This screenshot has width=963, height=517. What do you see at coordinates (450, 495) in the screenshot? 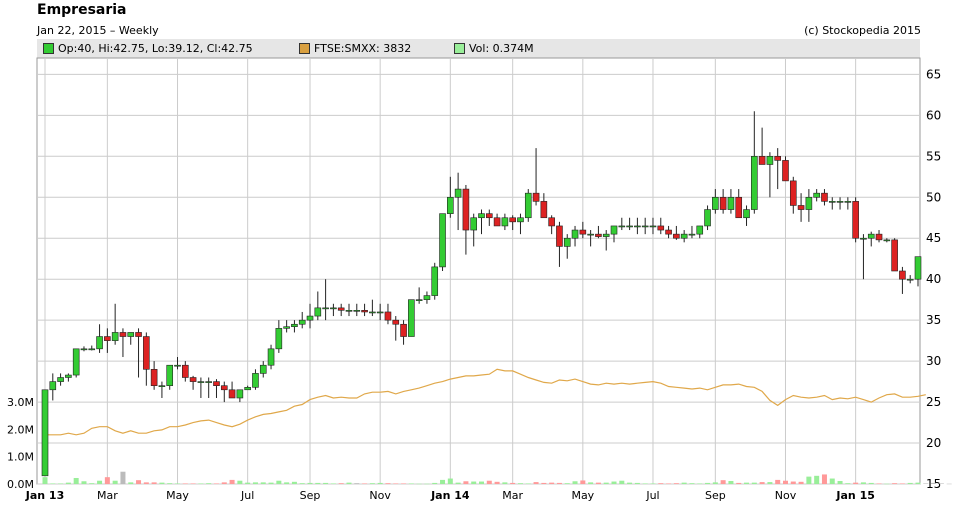
I see `x-tick-label: Jan 14` at bounding box center [450, 495].